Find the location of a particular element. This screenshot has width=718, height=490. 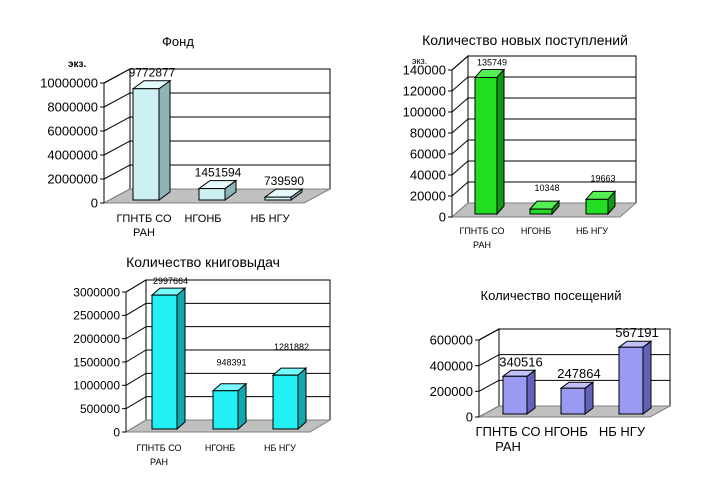

chart-title: Количество новых поступлений is located at coordinates (525, 40).